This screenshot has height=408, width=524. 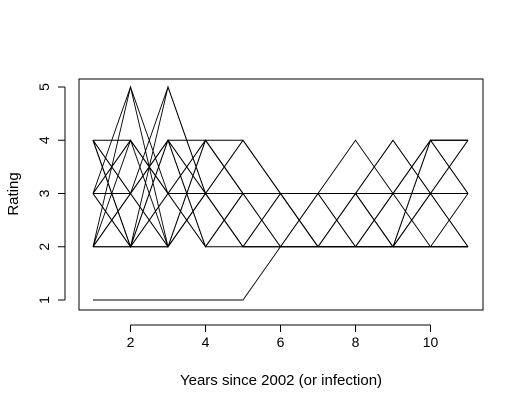 I want to click on x-tick-label: 8, so click(x=356, y=342).